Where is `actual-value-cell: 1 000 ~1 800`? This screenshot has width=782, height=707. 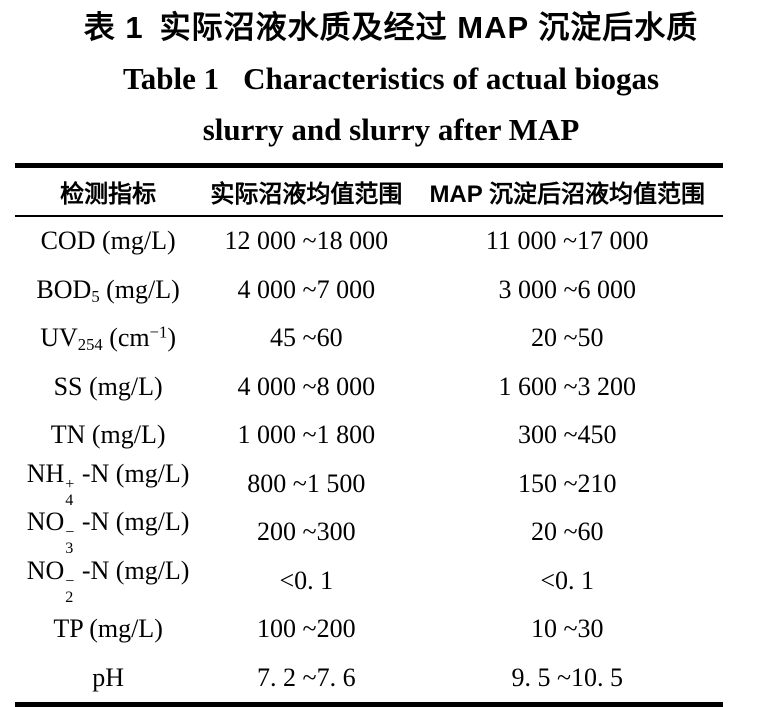
actual-value-cell: 1 000 ~1 800 is located at coordinates (306, 435).